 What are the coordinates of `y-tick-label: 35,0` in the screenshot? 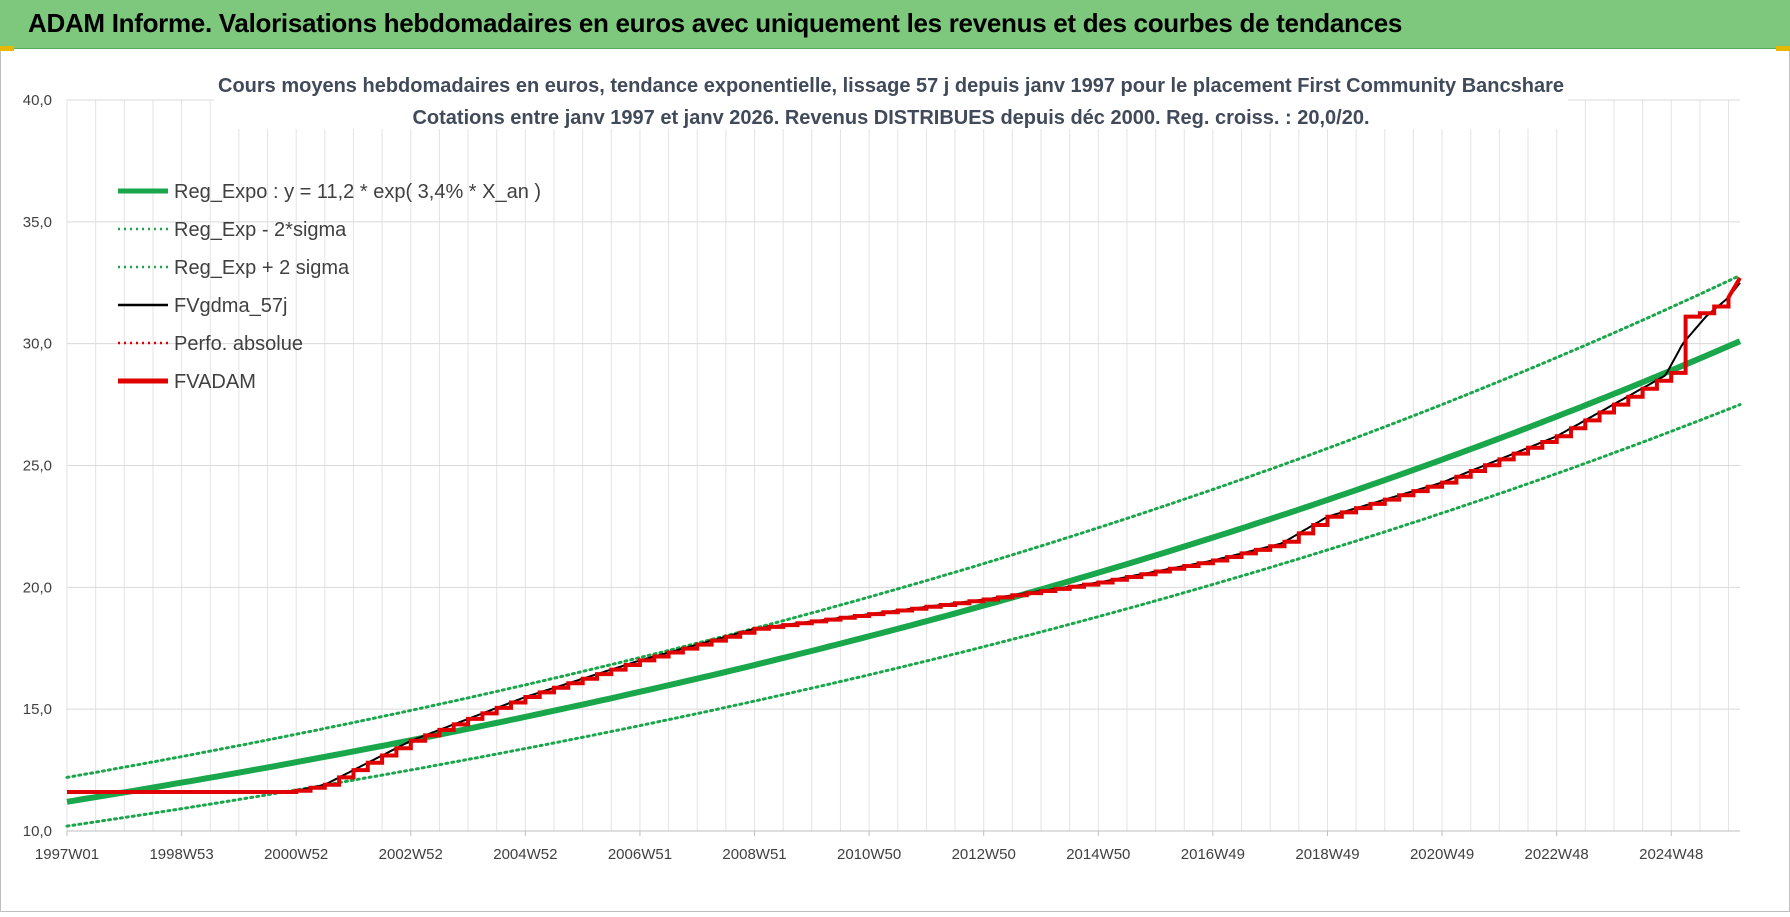 It's located at (37, 222).